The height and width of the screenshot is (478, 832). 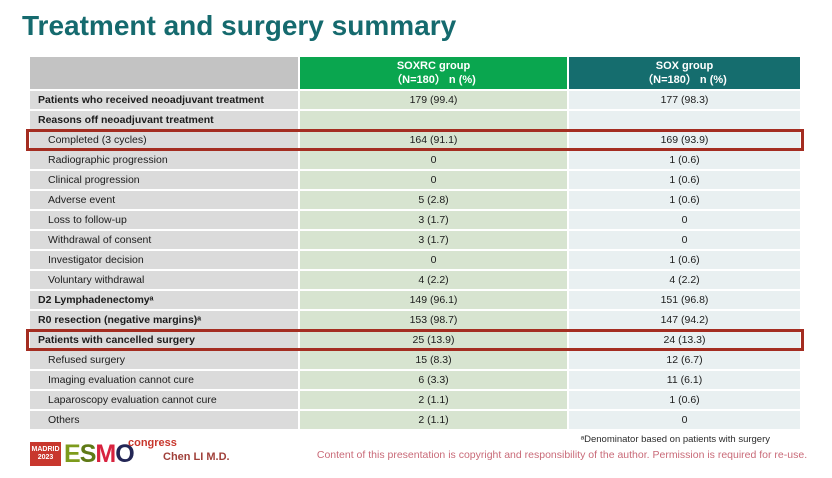 I want to click on row-label-cell: Loss to follow-up, so click(x=164, y=220).